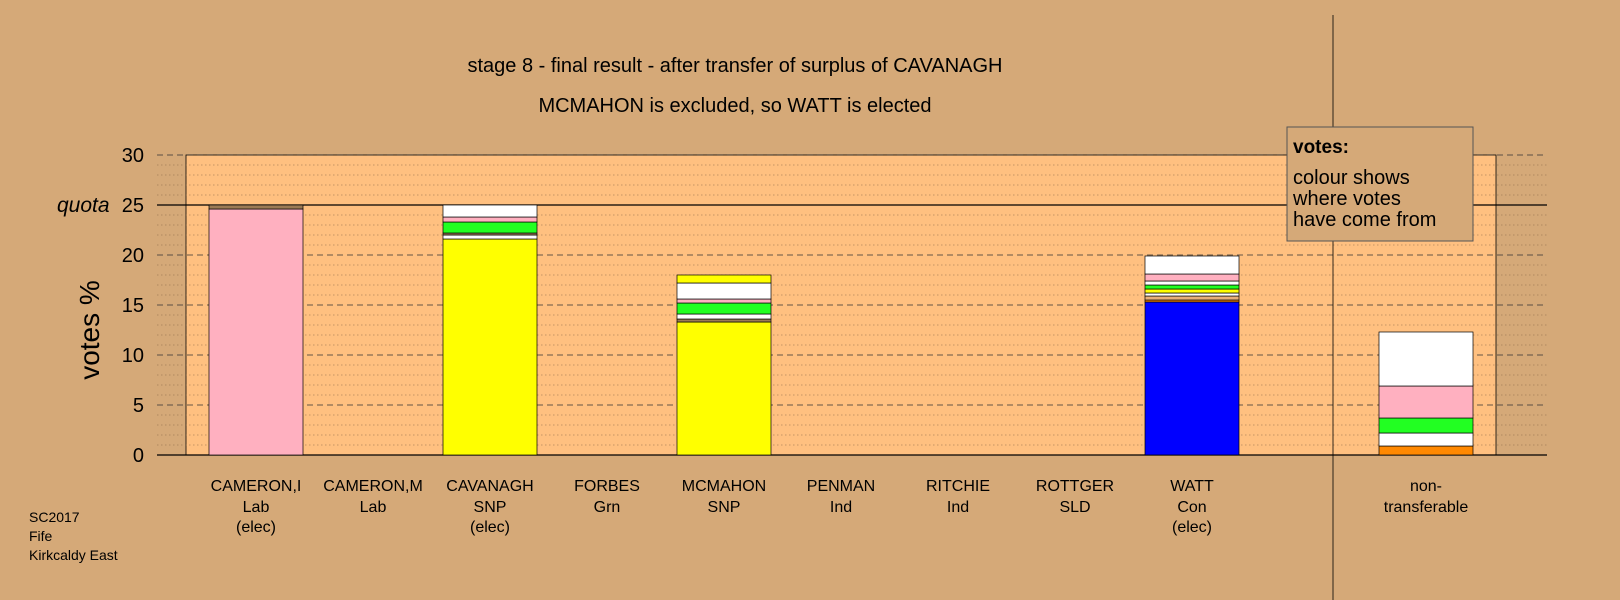 The width and height of the screenshot is (1620, 600). What do you see at coordinates (54, 517) in the screenshot?
I see `source-election: SC2017` at bounding box center [54, 517].